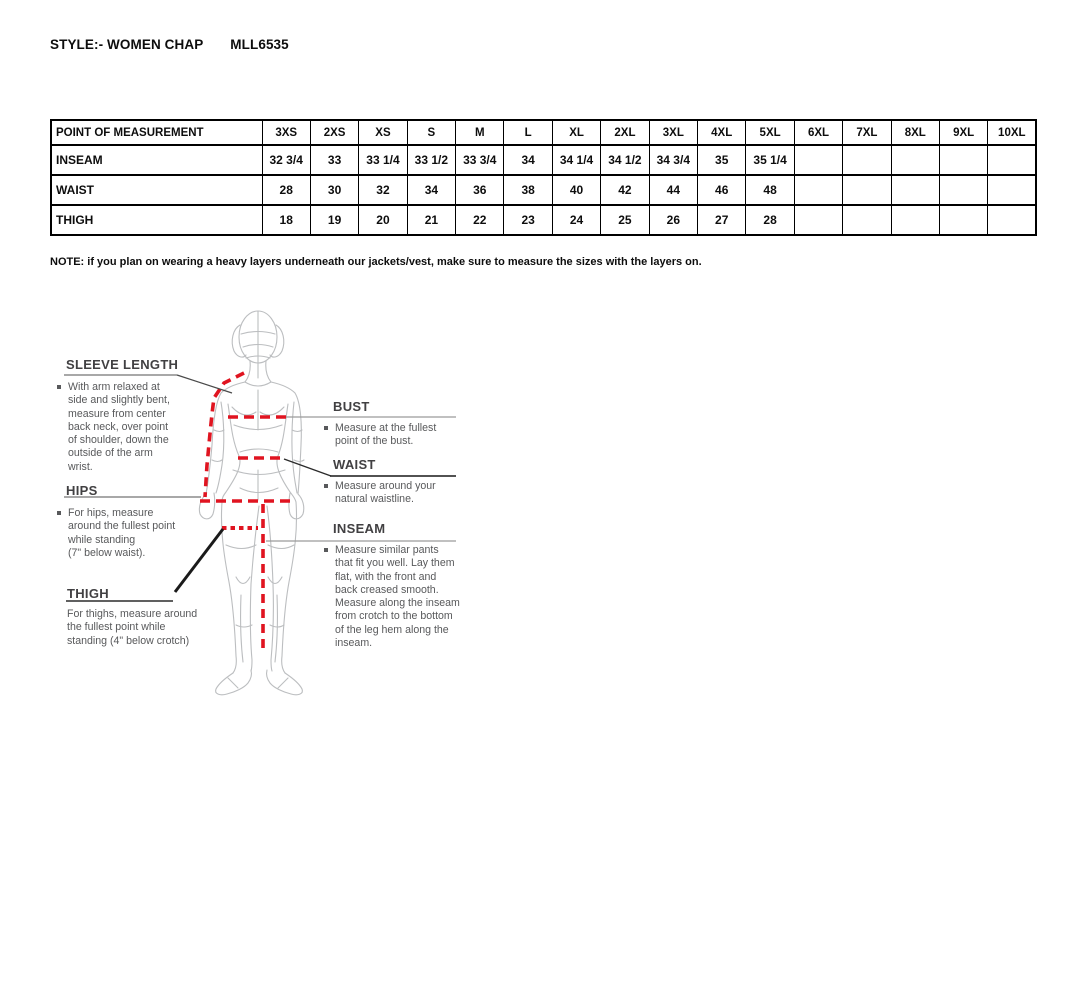 Image resolution: width=1080 pixels, height=983 pixels. I want to click on size-value-cell: 33 1/2, so click(431, 160).